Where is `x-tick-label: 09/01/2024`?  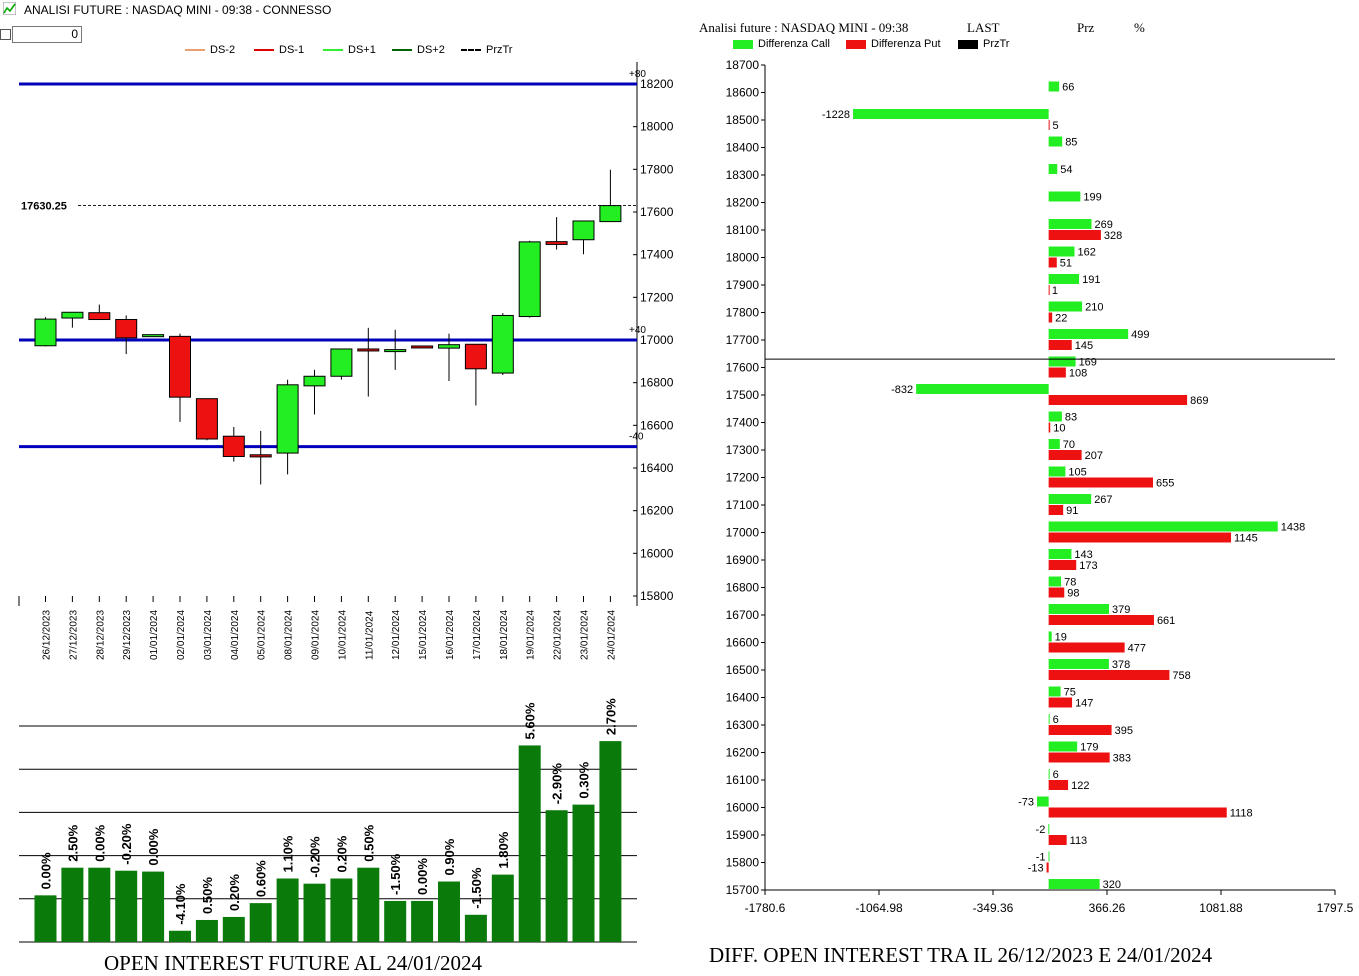
x-tick-label: 09/01/2024 is located at coordinates (316, 635).